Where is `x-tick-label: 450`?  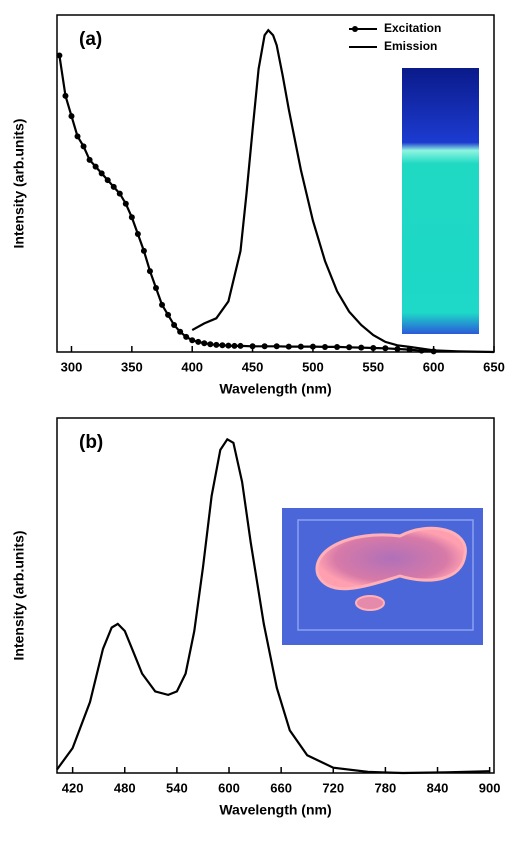 x-tick-label: 450 is located at coordinates (253, 366).